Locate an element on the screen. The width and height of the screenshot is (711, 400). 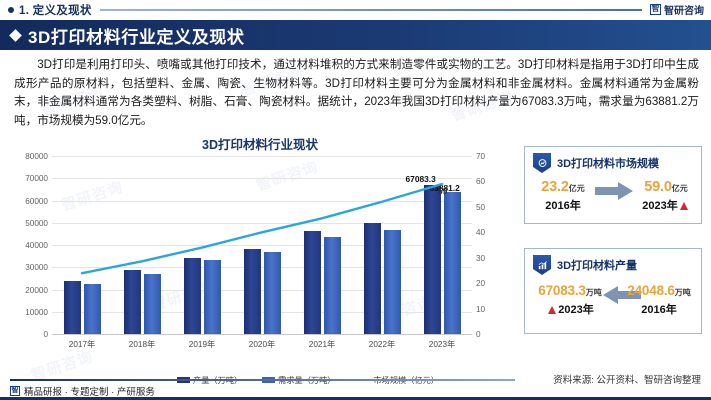
card-left-value-row: 23.2亿元 is located at coordinates (563, 187).